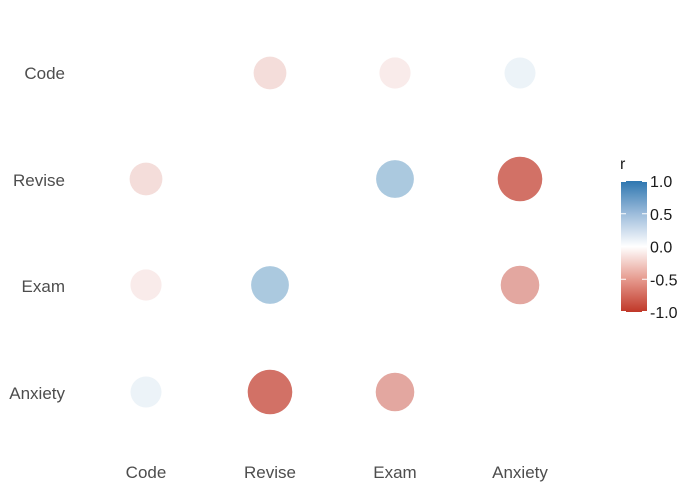 The height and width of the screenshot is (491, 697). What do you see at coordinates (661, 182) in the screenshot?
I see `legend-tick-label: 1.0` at bounding box center [661, 182].